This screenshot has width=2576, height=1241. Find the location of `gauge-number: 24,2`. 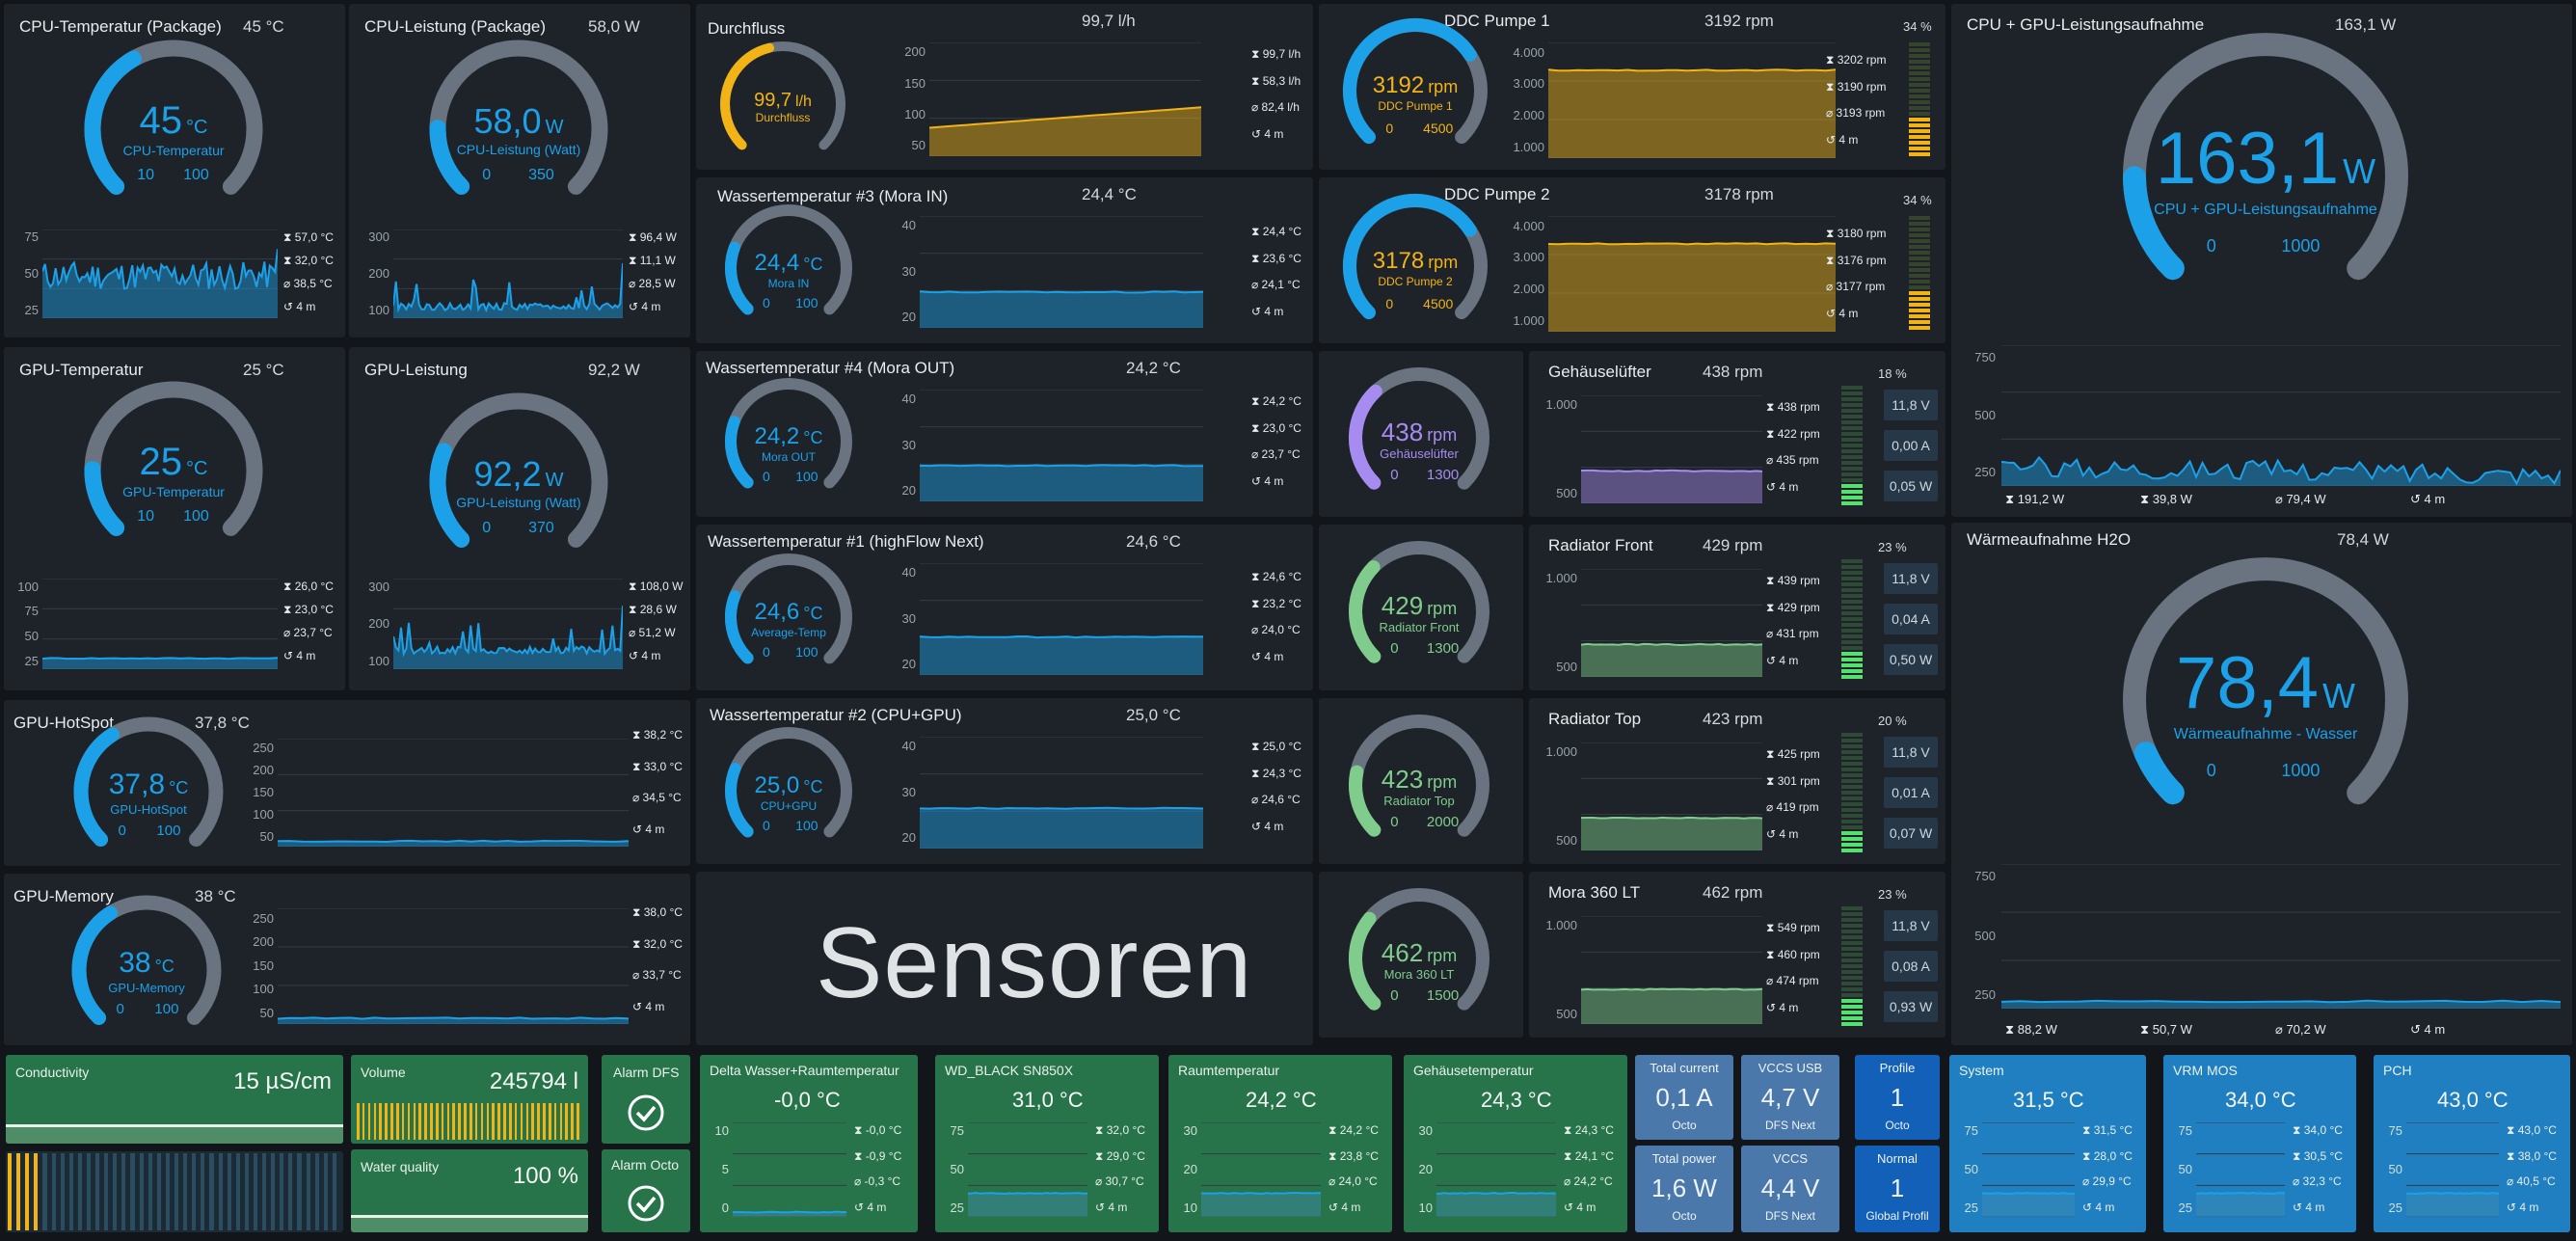

gauge-number: 24,2 is located at coordinates (777, 435).